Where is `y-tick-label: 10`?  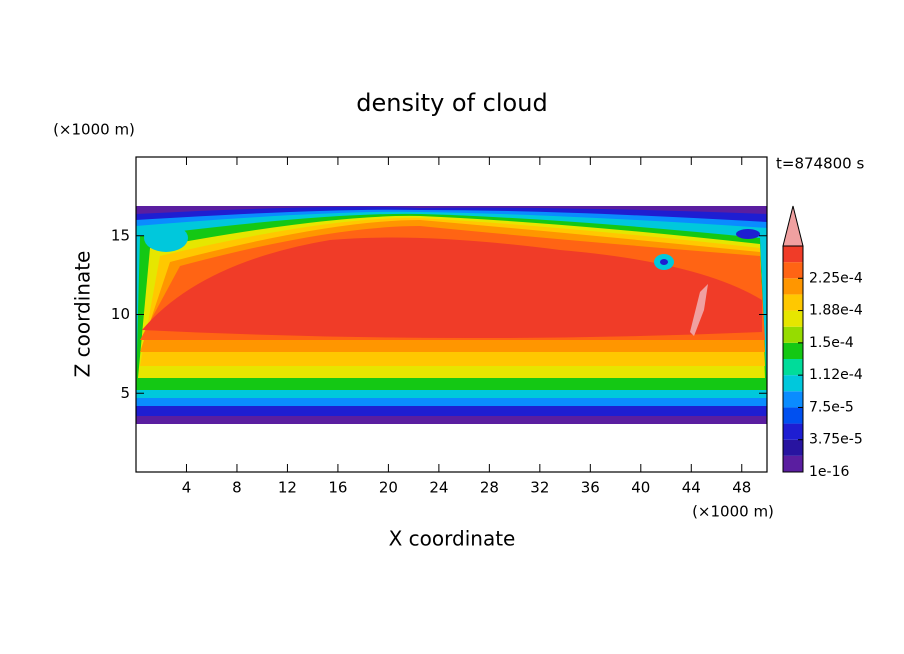 y-tick-label: 10 is located at coordinates (120, 314).